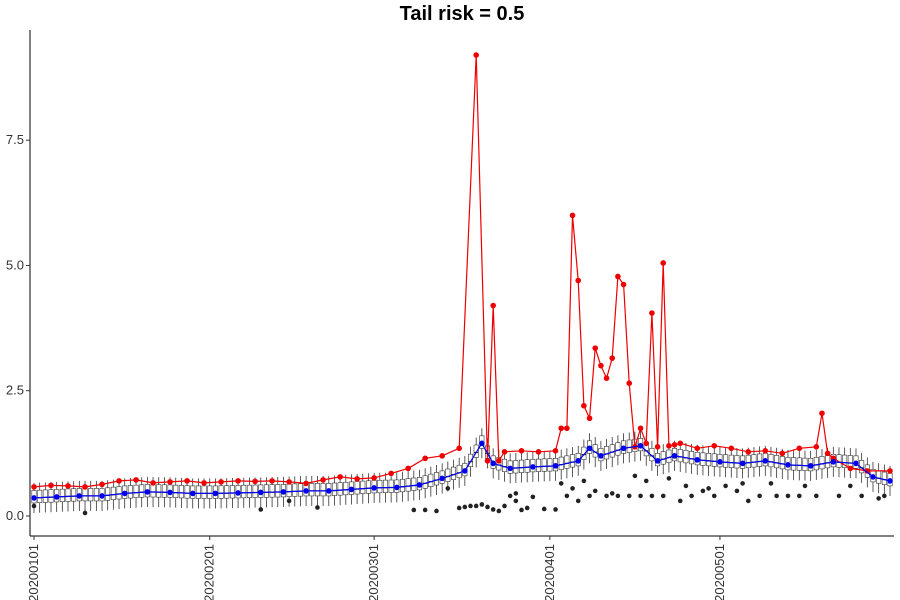 The width and height of the screenshot is (900, 600). What do you see at coordinates (549, 572) in the screenshot?
I see `x-tick-label: 20200401` at bounding box center [549, 572].